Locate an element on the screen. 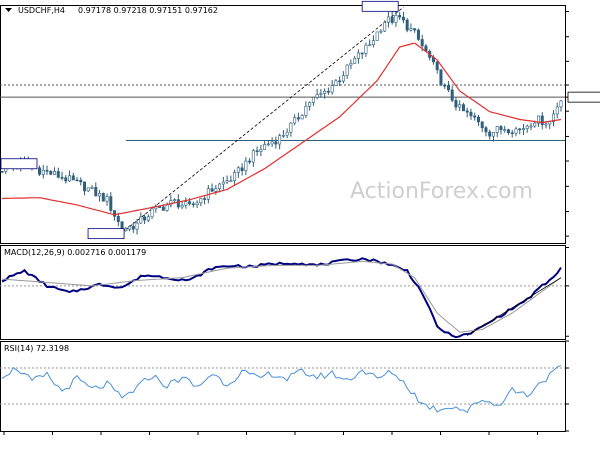  current-price-box is located at coordinates (583, 97).